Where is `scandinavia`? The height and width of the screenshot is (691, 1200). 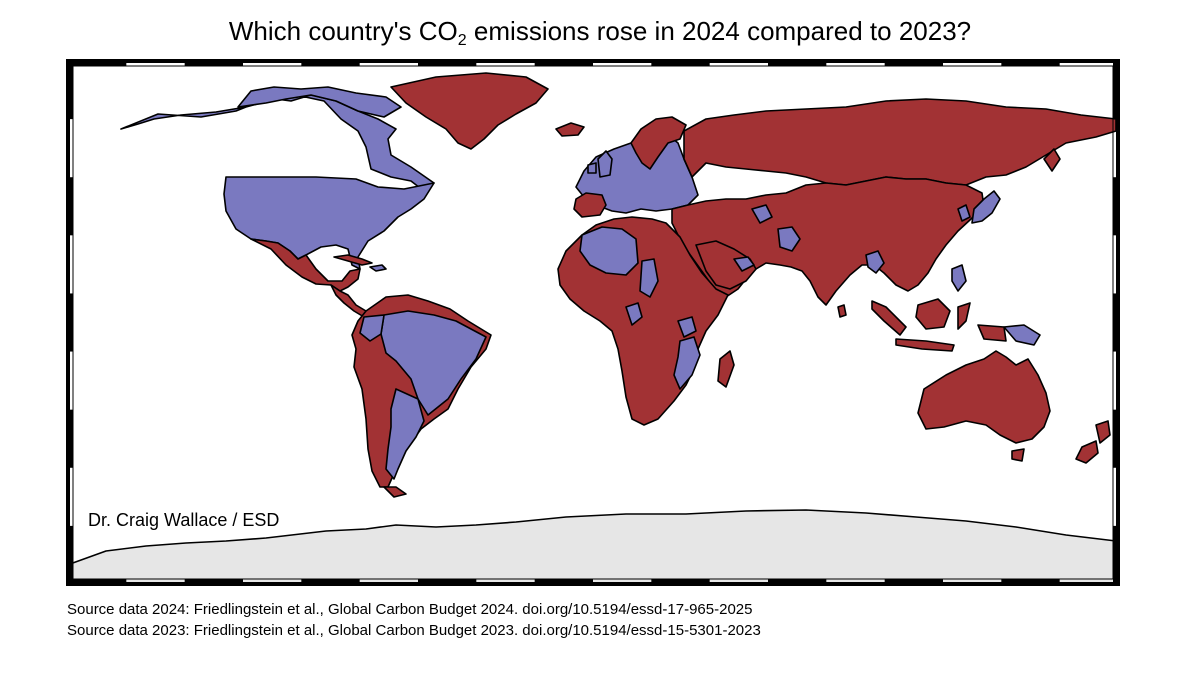
scandinavia is located at coordinates (658, 143).